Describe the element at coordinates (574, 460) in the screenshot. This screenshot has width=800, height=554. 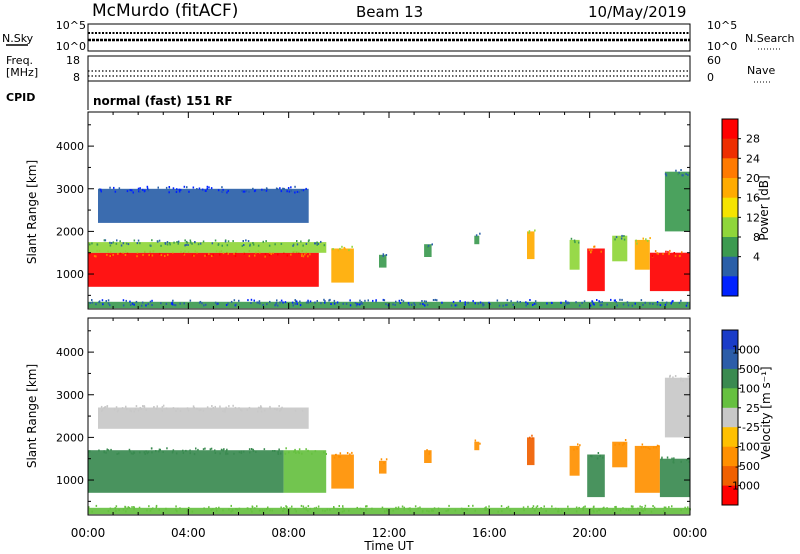
I see `scatter-region` at that location.